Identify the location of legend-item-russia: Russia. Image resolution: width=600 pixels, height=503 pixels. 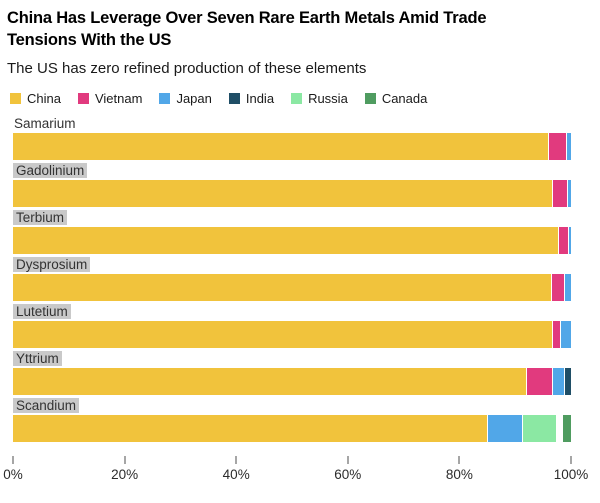
(319, 98).